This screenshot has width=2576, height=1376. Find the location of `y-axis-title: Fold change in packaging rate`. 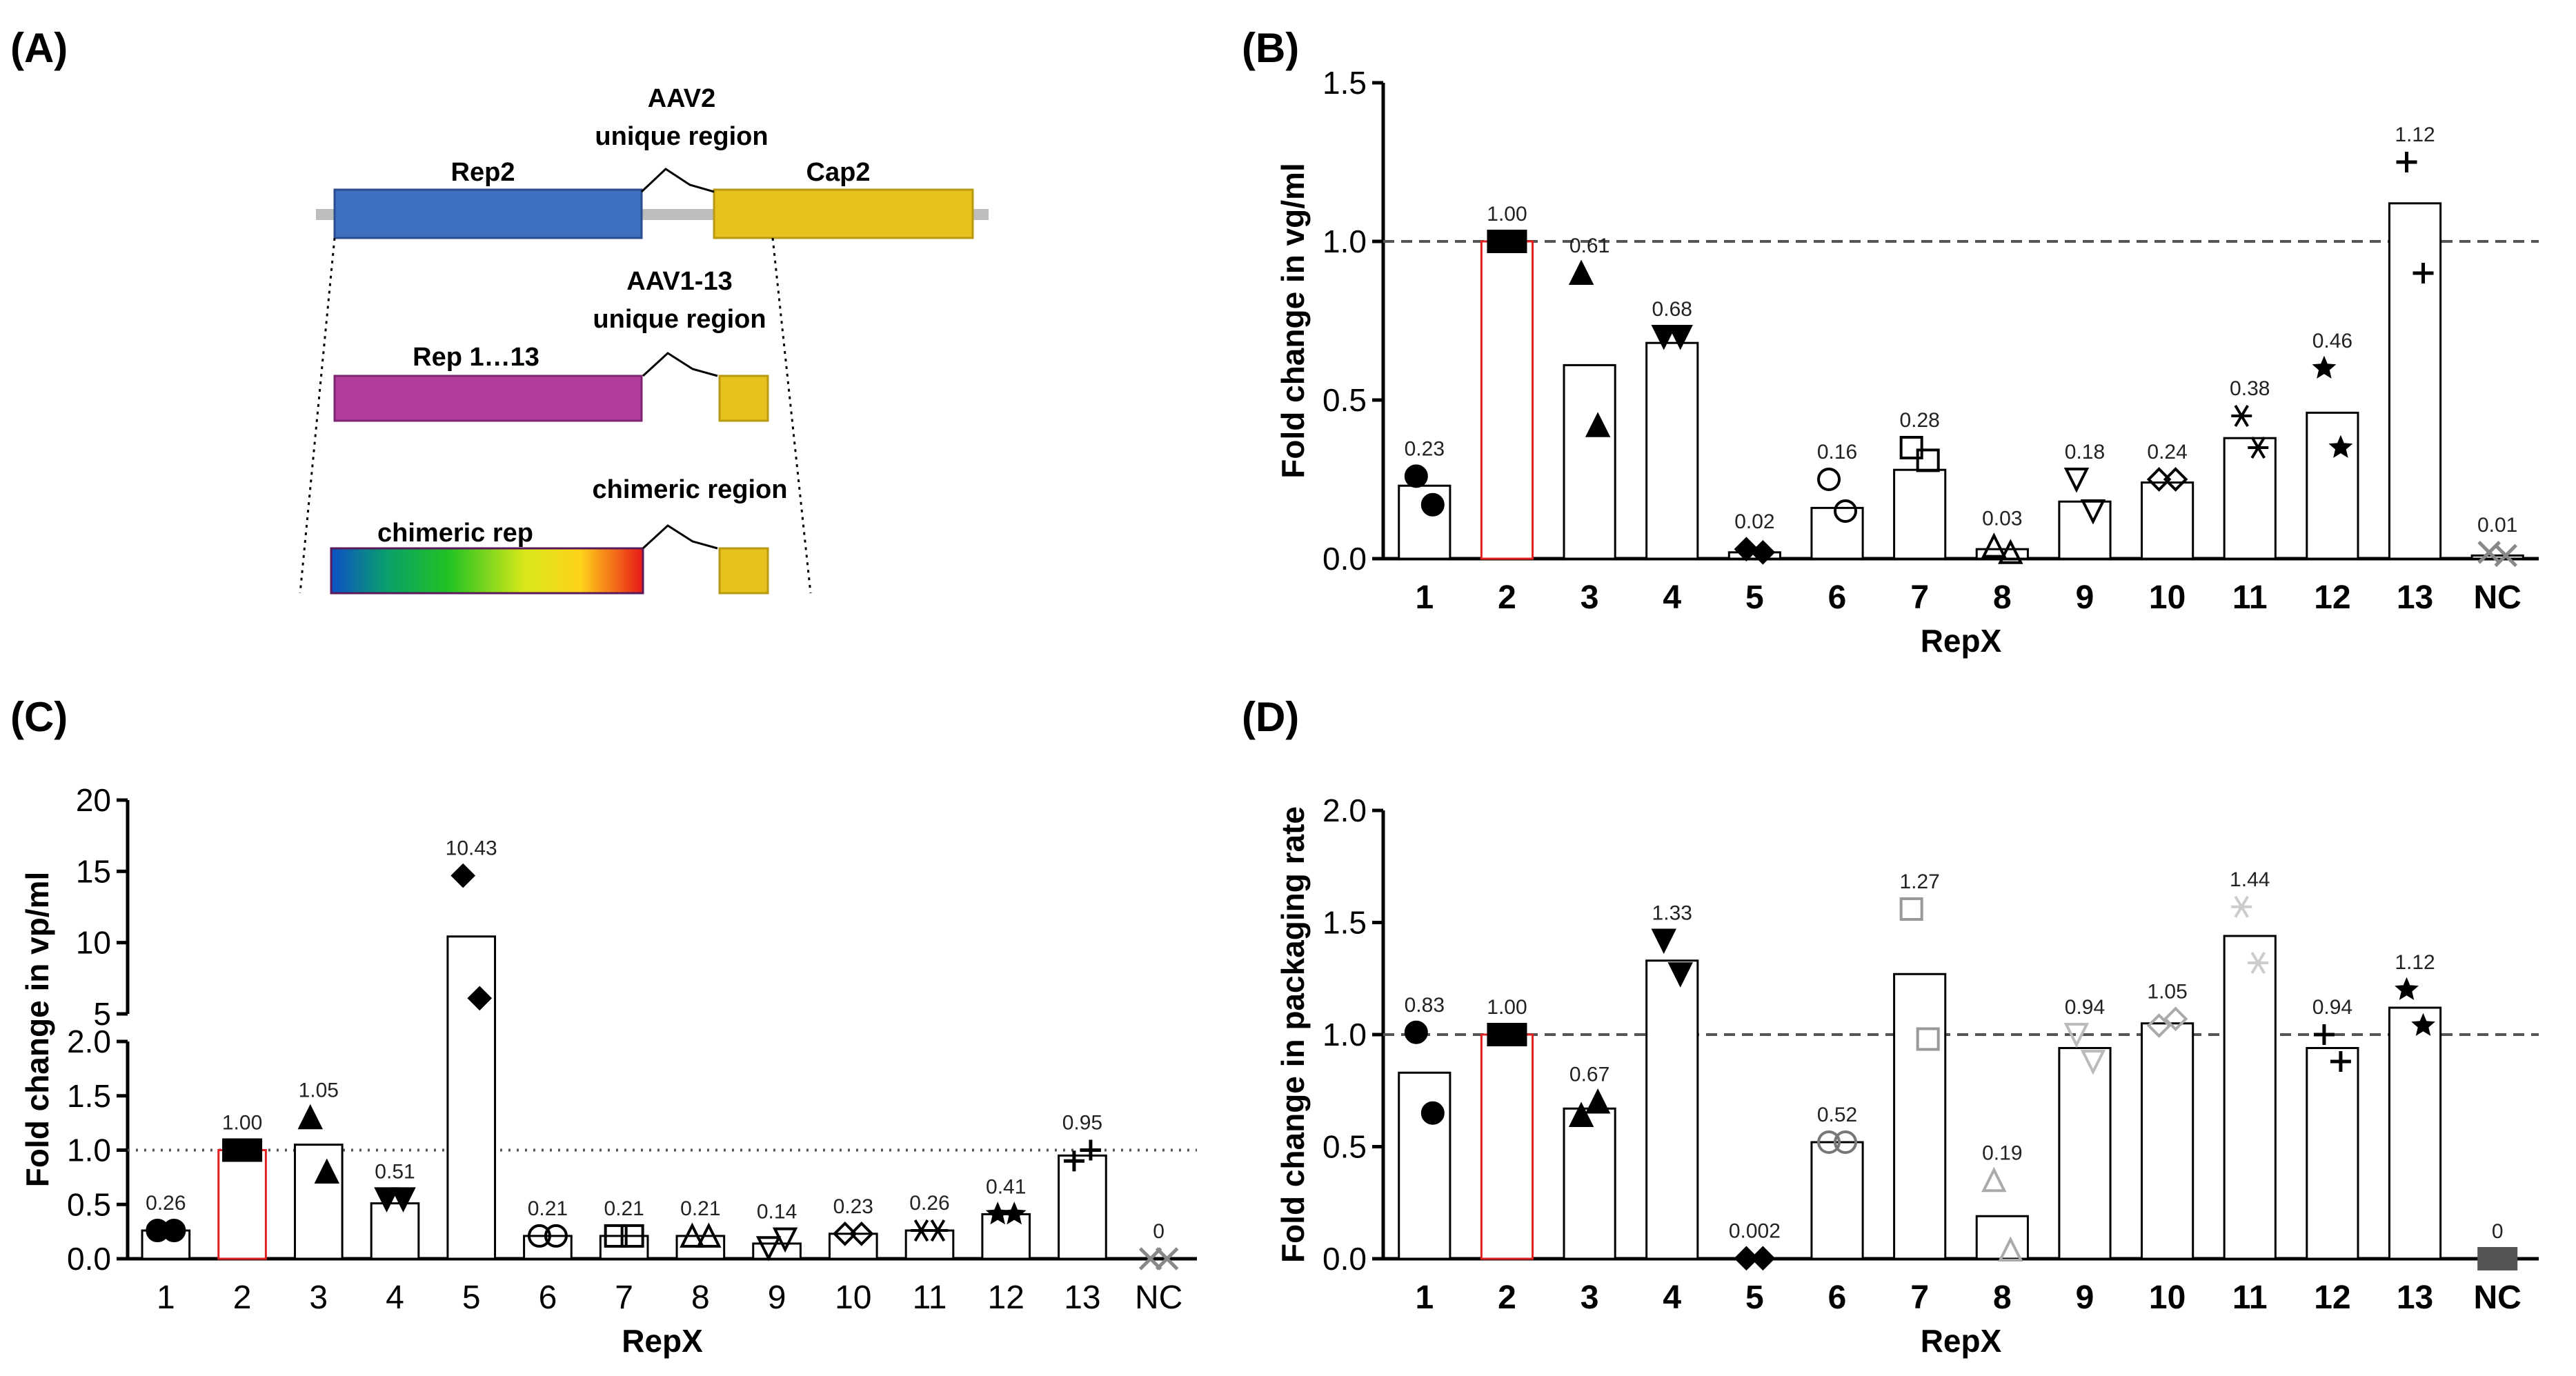

y-axis-title: Fold change in packaging rate is located at coordinates (1293, 1034).